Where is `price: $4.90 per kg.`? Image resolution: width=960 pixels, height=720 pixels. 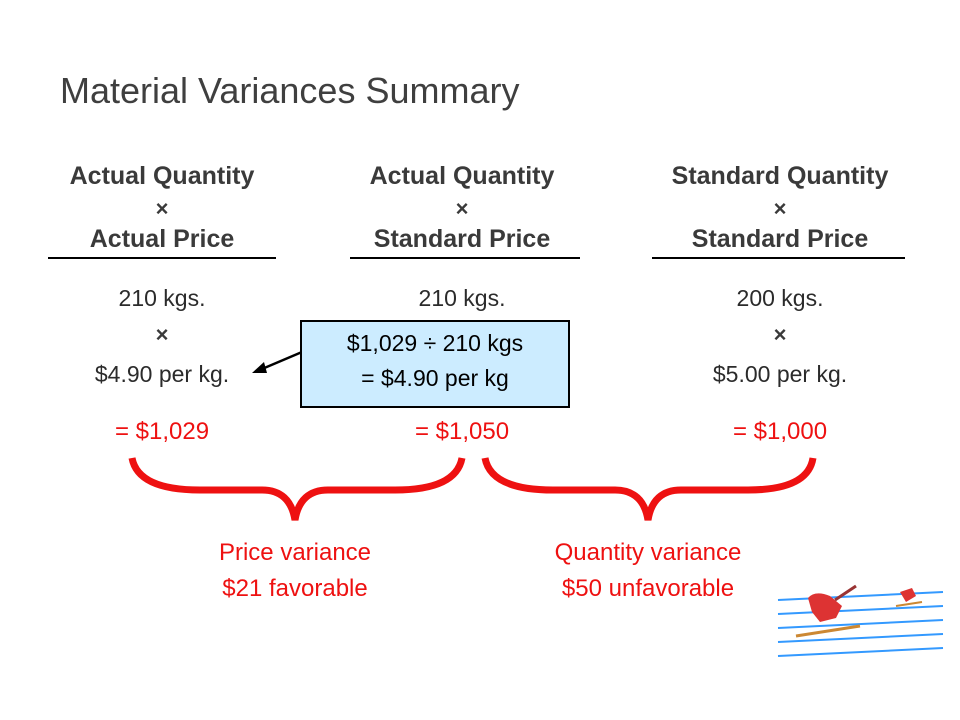 price: $4.90 per kg. is located at coordinates (162, 374).